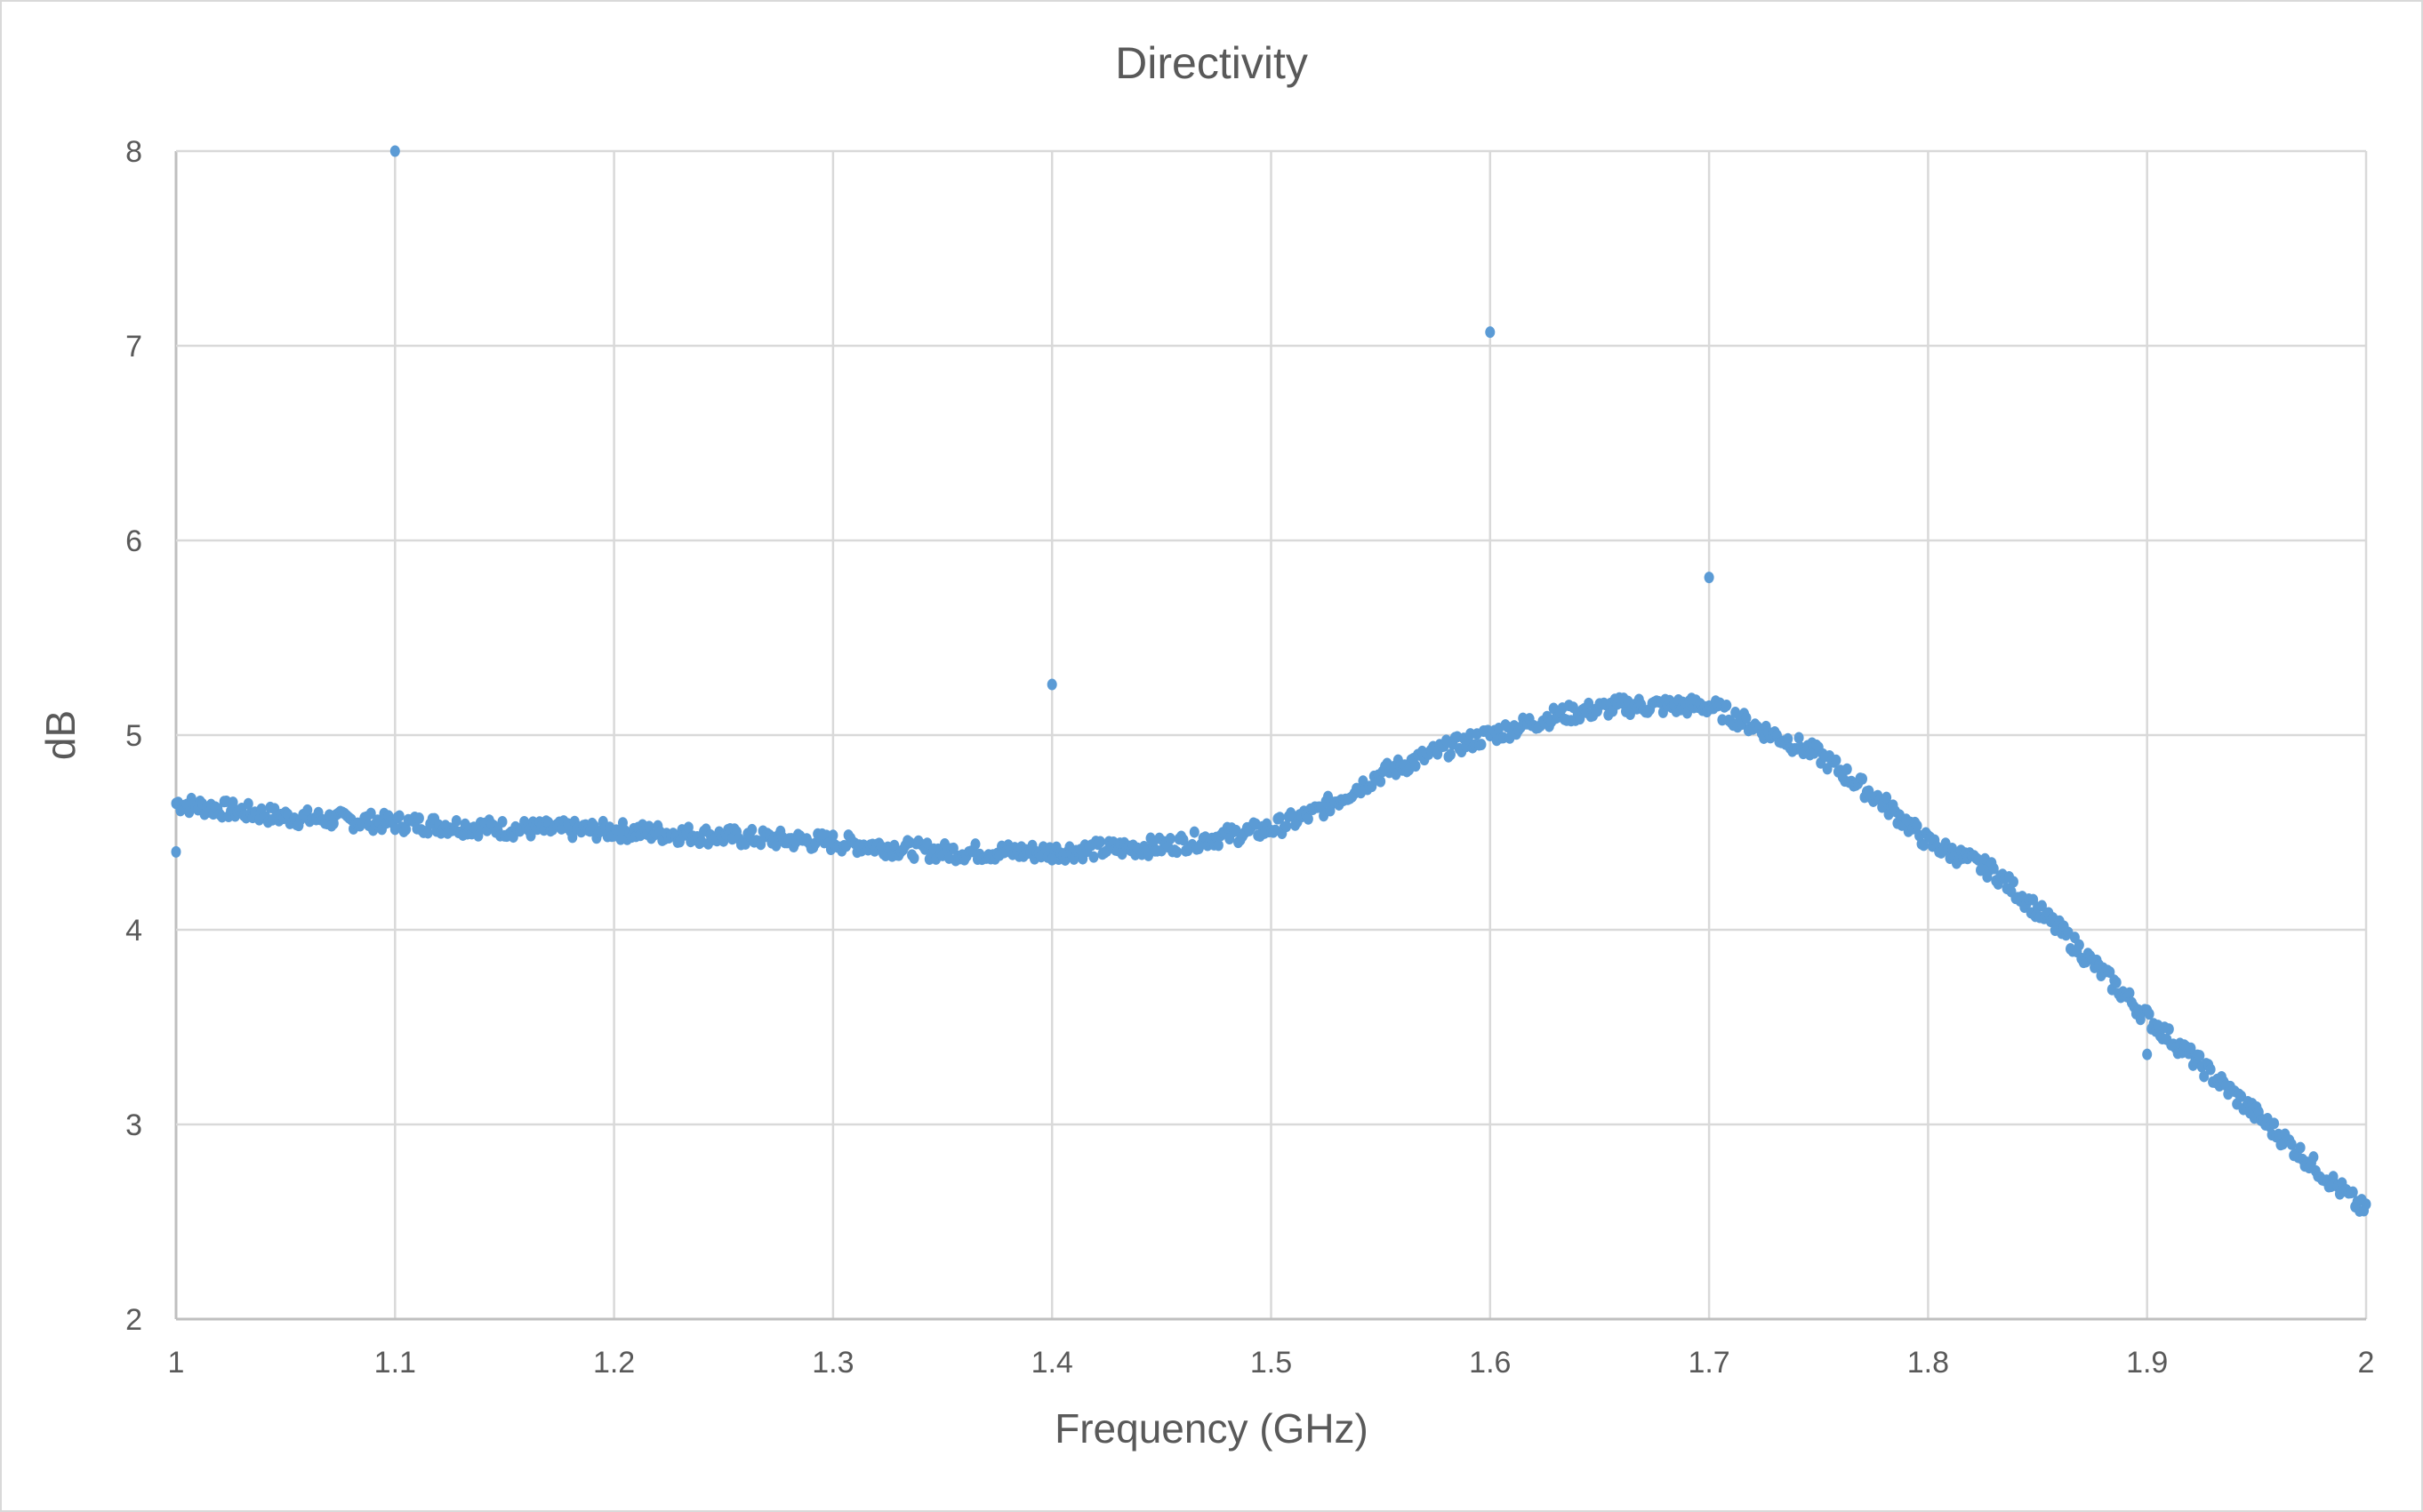 This screenshot has width=2423, height=1512. What do you see at coordinates (176, 1363) in the screenshot?
I see `x-tick-label: 1` at bounding box center [176, 1363].